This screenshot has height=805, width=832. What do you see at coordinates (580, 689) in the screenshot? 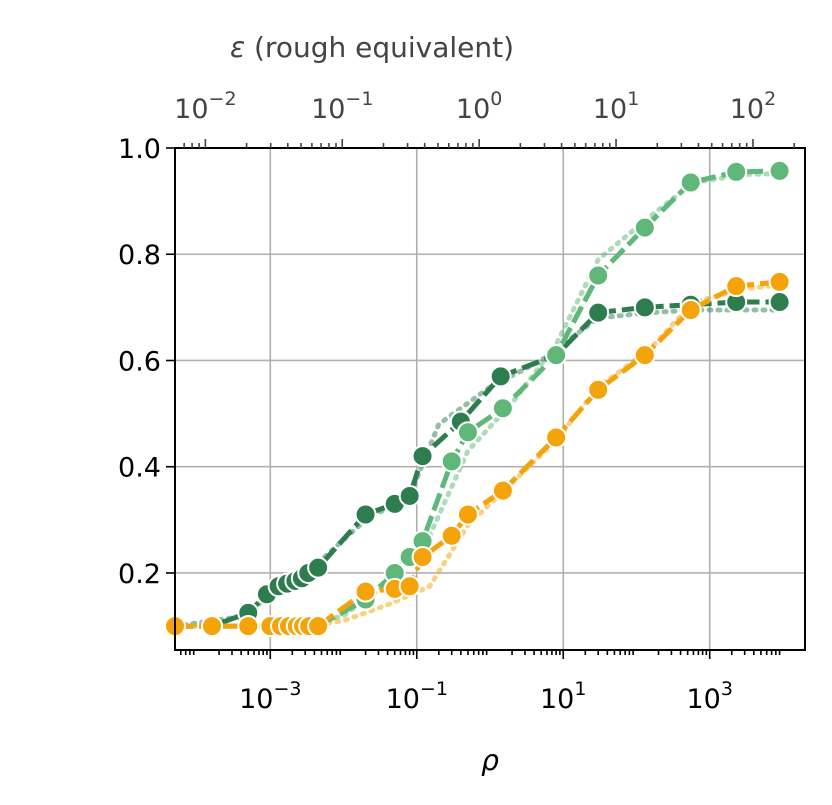
I see `x-tick-label-exponent: 1` at bounding box center [580, 689].